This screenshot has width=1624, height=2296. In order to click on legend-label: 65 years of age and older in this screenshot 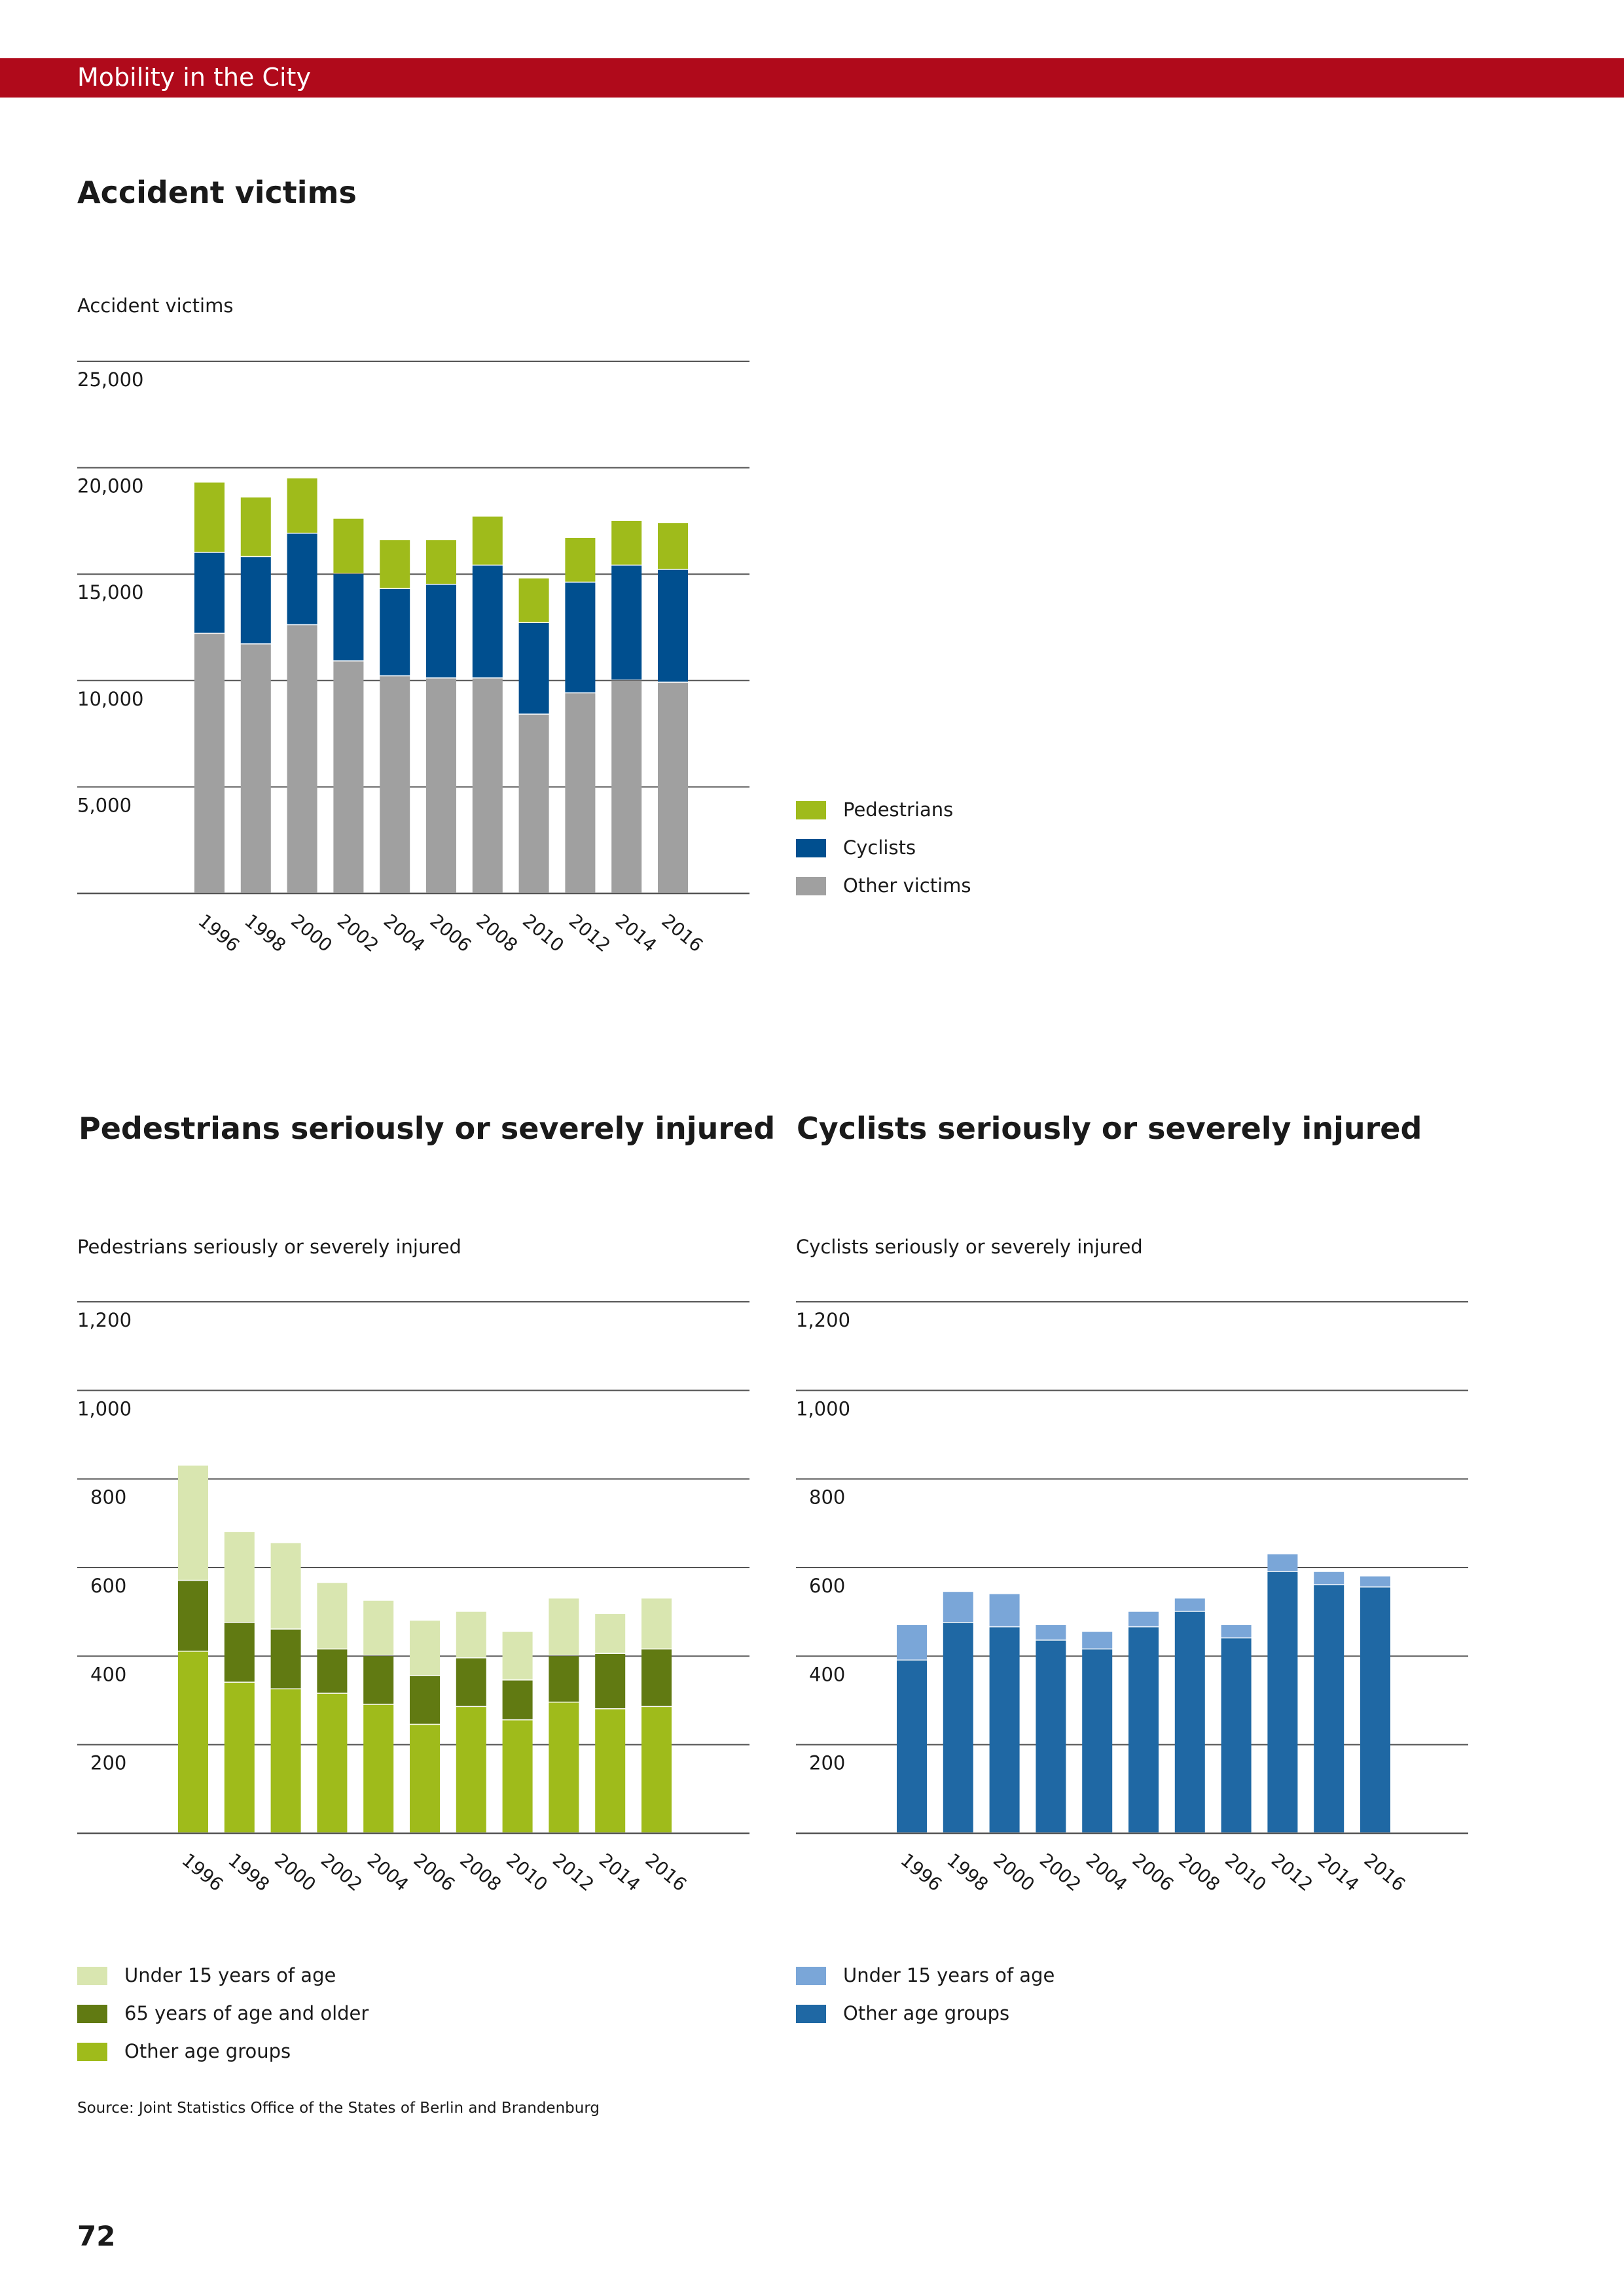, I will do `click(246, 2013)`.